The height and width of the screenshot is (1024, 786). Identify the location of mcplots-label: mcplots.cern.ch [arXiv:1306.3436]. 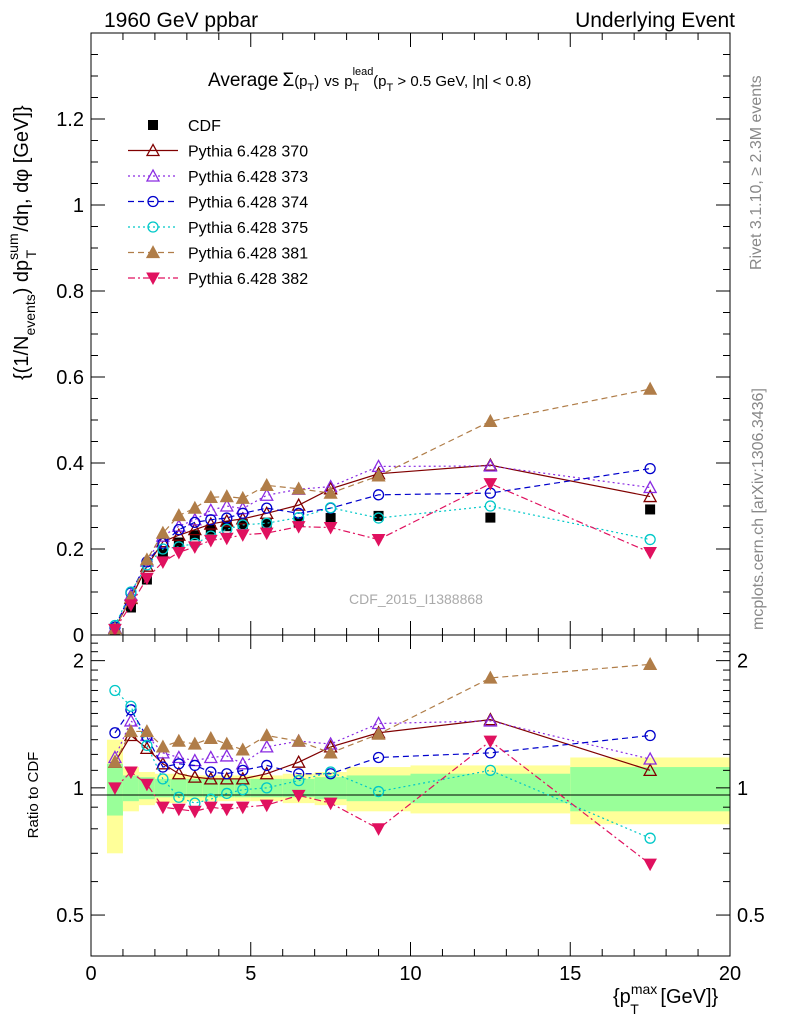
(758, 509).